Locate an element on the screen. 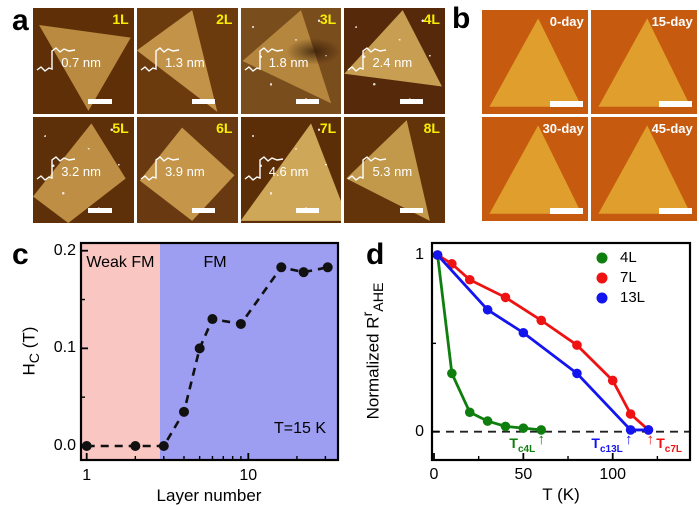  afm-image-4L: 2.4 nm 4L is located at coordinates (394, 61).